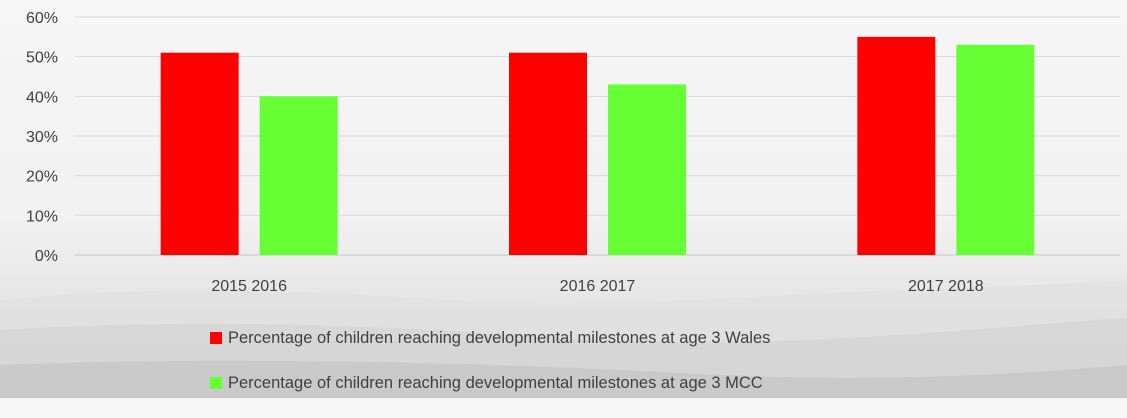 The height and width of the screenshot is (418, 1127). I want to click on y-tick-label: 10%, so click(42, 216).